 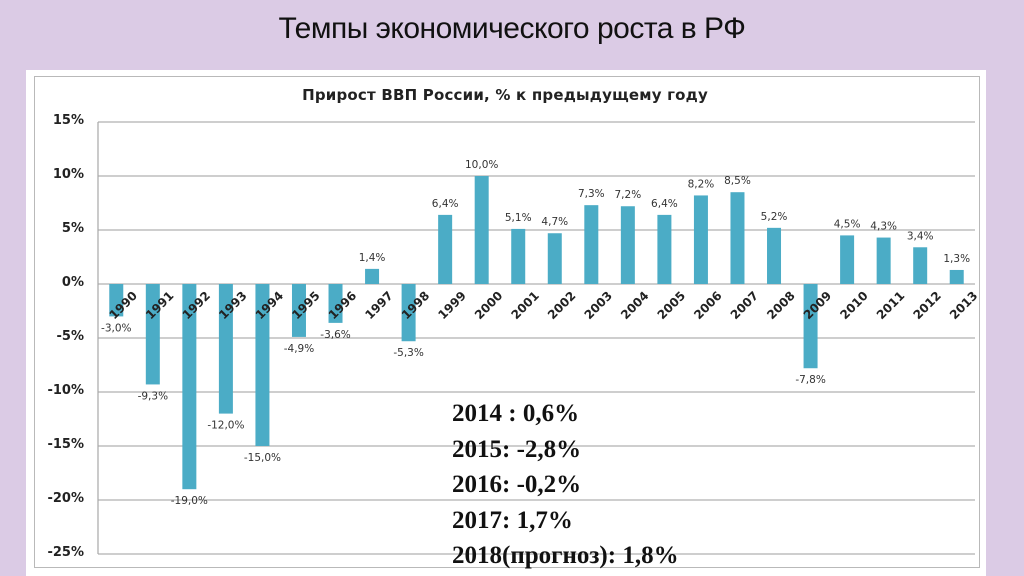 What do you see at coordinates (489, 306) in the screenshot?
I see `x-tick-label: 2000` at bounding box center [489, 306].